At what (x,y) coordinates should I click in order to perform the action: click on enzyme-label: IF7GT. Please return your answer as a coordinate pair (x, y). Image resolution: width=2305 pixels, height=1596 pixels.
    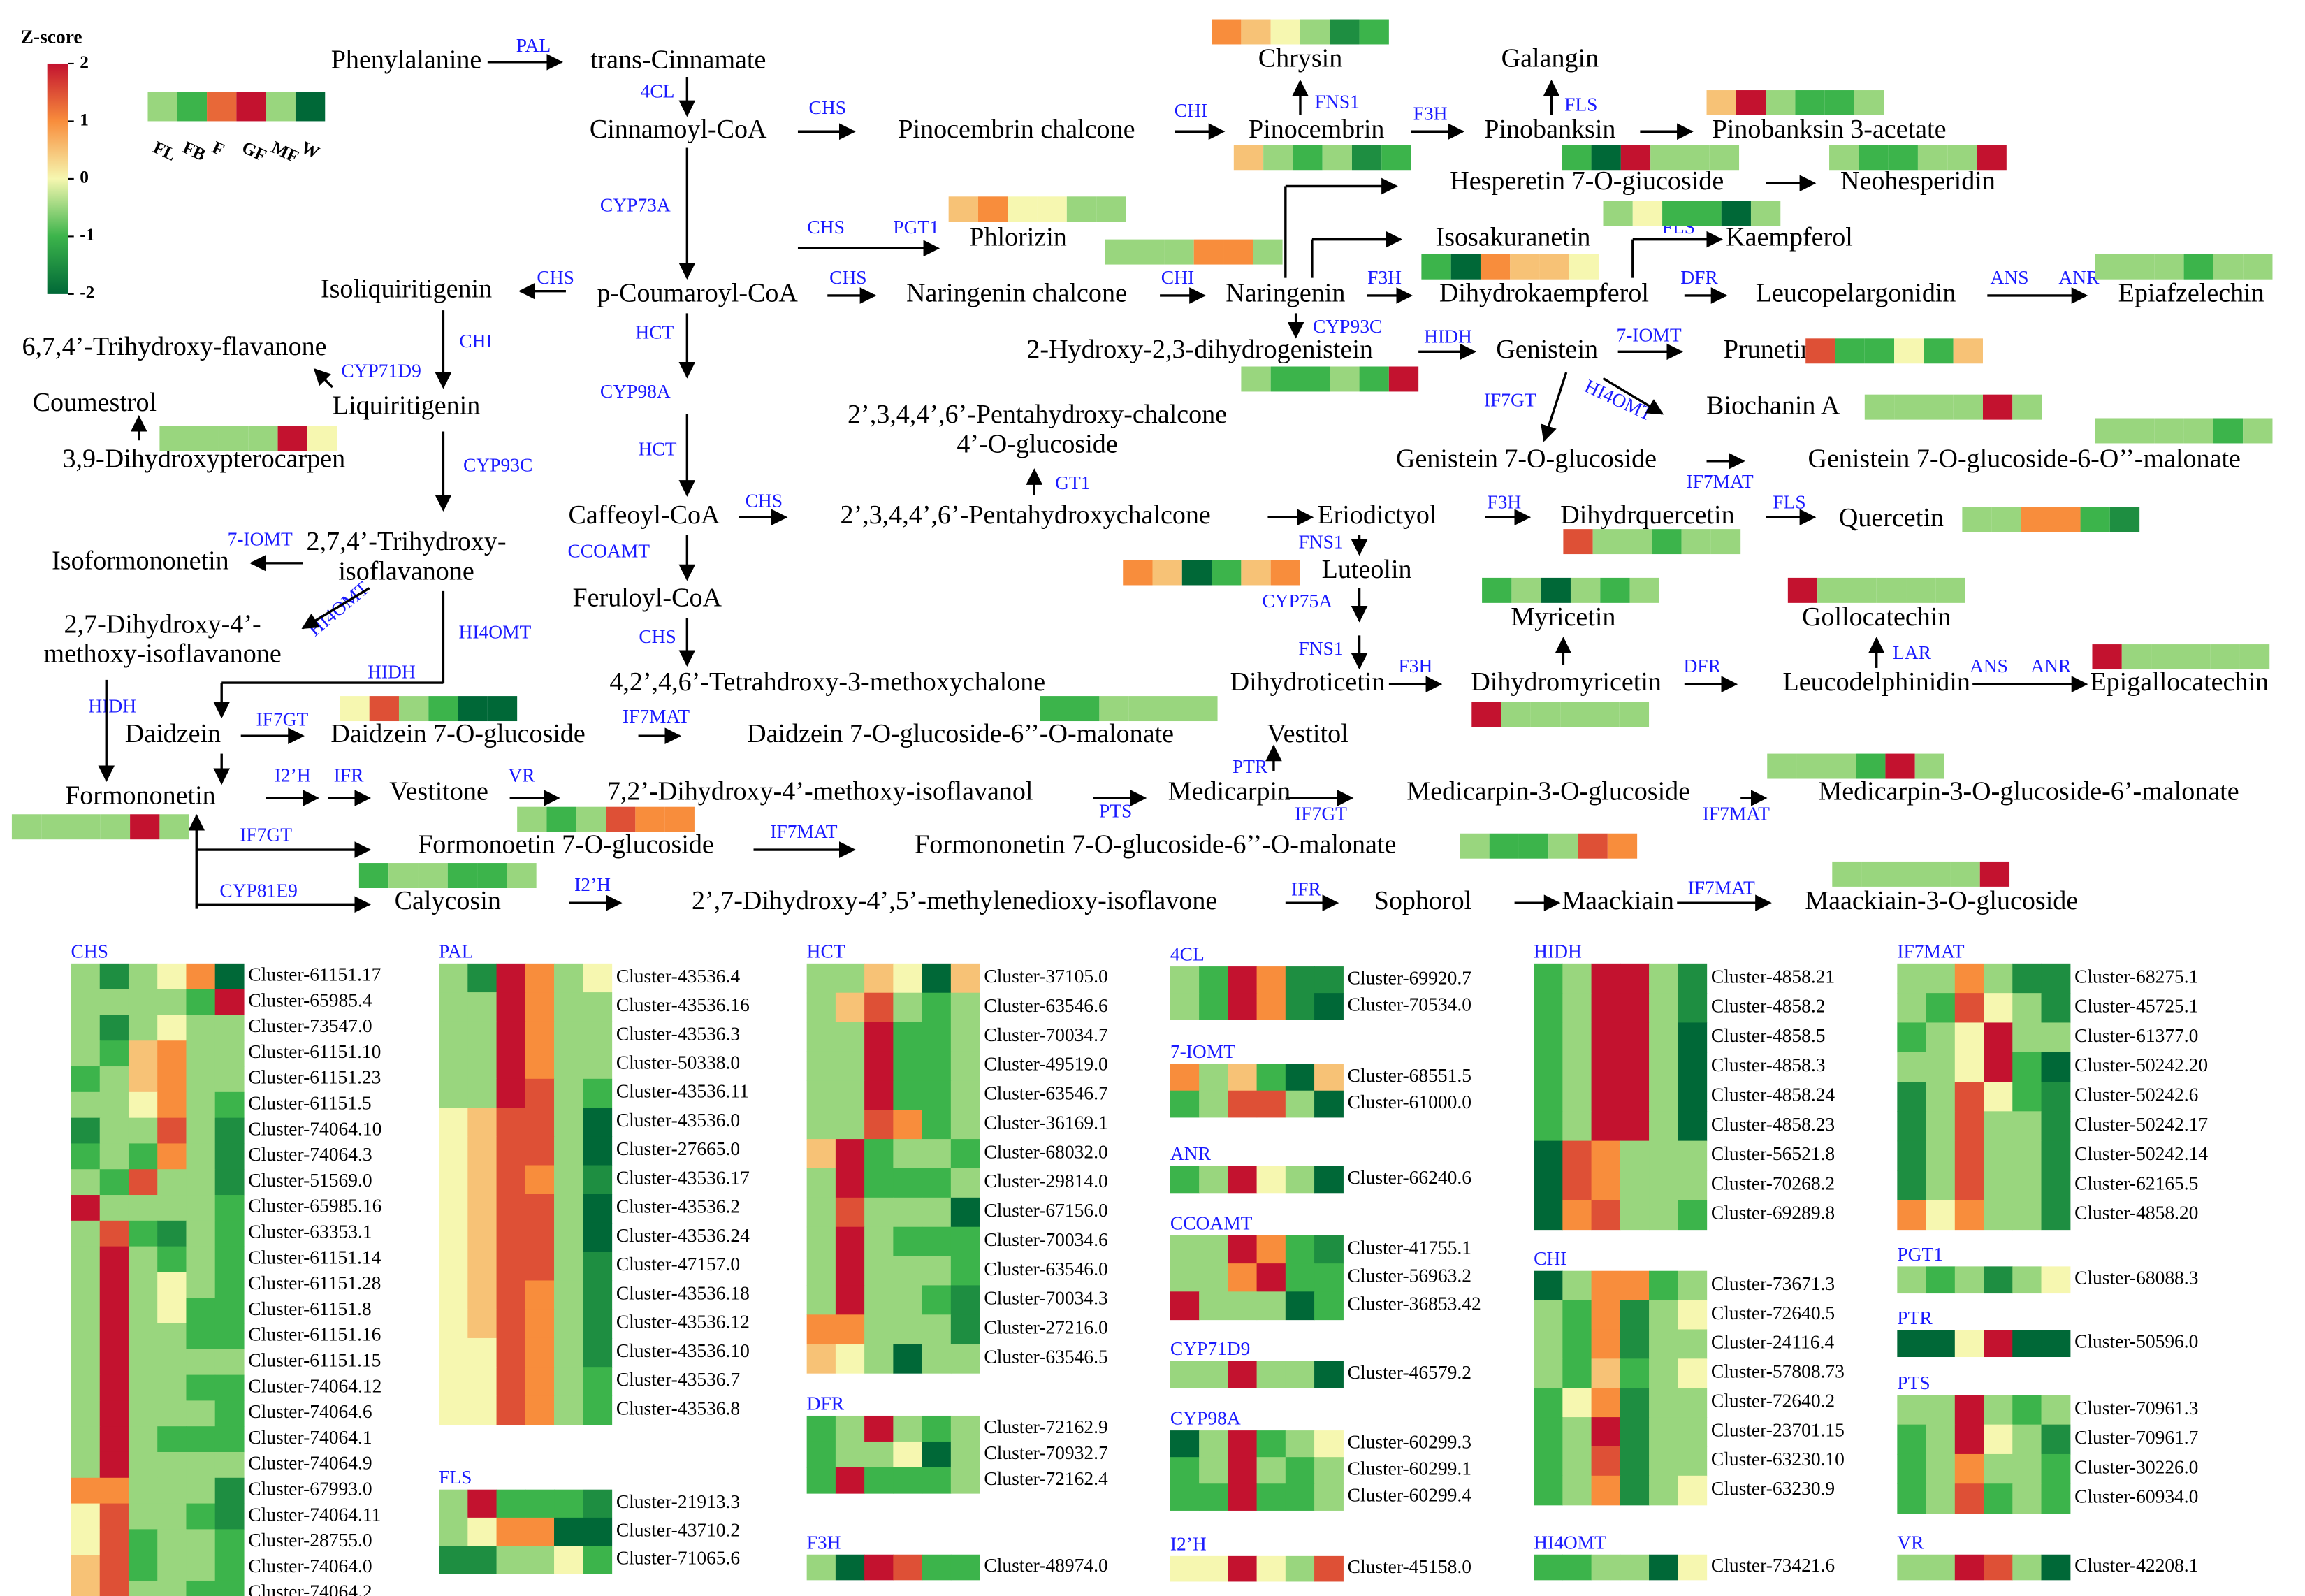
    Looking at the image, I should click on (266, 834).